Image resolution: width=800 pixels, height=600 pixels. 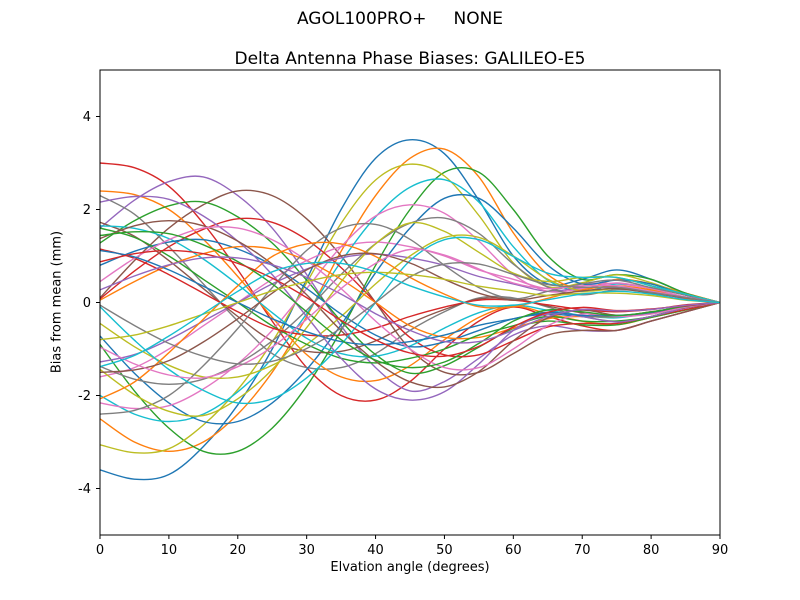 I want to click on x-tick-label: 80, so click(x=651, y=550).